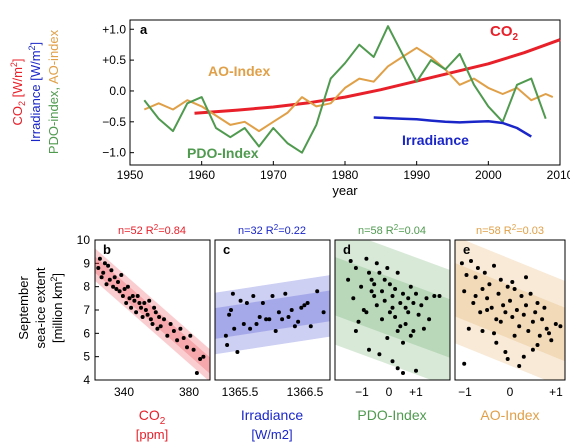 The width and height of the screenshot is (570, 447). What do you see at coordinates (40, 307) in the screenshot?
I see `bottom-ylabel-line2: sea-ice extent` at bounding box center [40, 307].